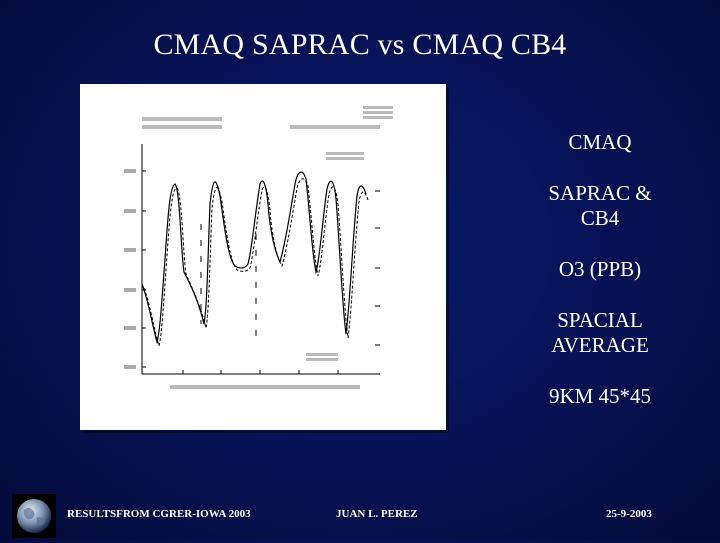  What do you see at coordinates (377, 514) in the screenshot?
I see `footer-center-text: JUAN L. PEREZ` at bounding box center [377, 514].